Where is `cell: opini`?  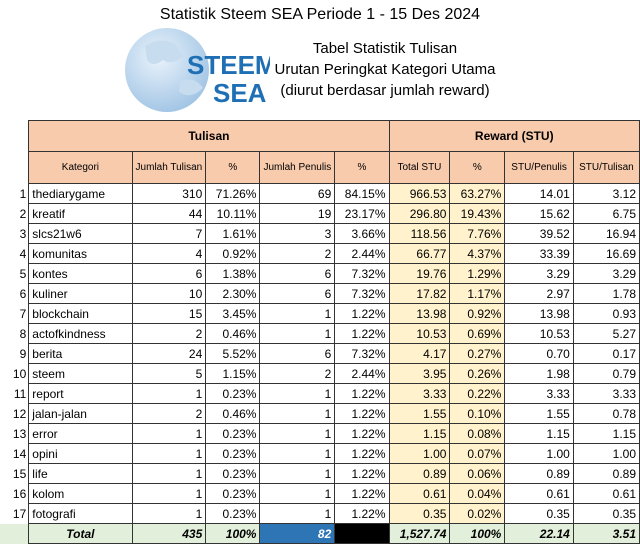 cell: opini is located at coordinates (80, 453).